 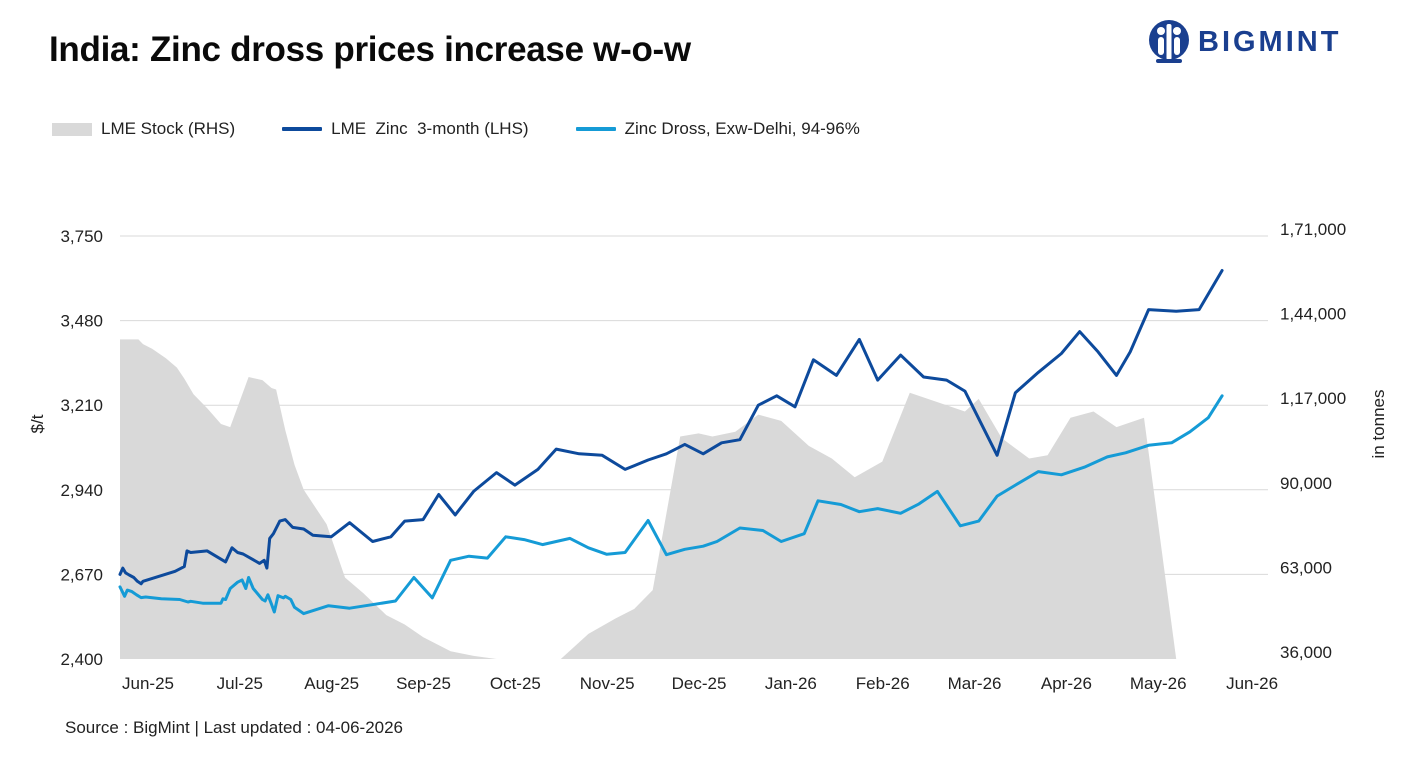 What do you see at coordinates (430, 128) in the screenshot?
I see `legend-label-lme: LME Zinc 3-month (LHS)` at bounding box center [430, 128].